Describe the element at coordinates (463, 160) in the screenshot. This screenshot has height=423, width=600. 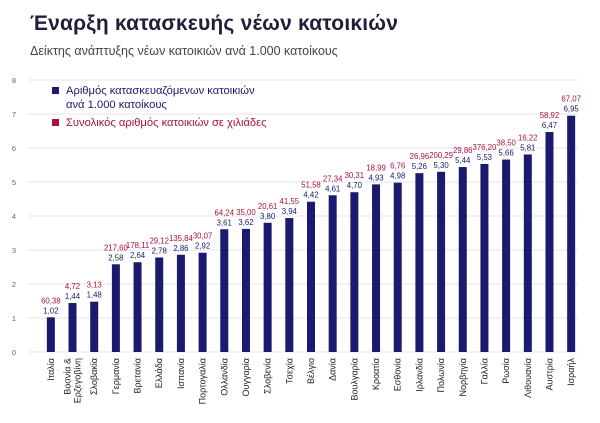
I see `bar-value-label: 5,44` at that location.